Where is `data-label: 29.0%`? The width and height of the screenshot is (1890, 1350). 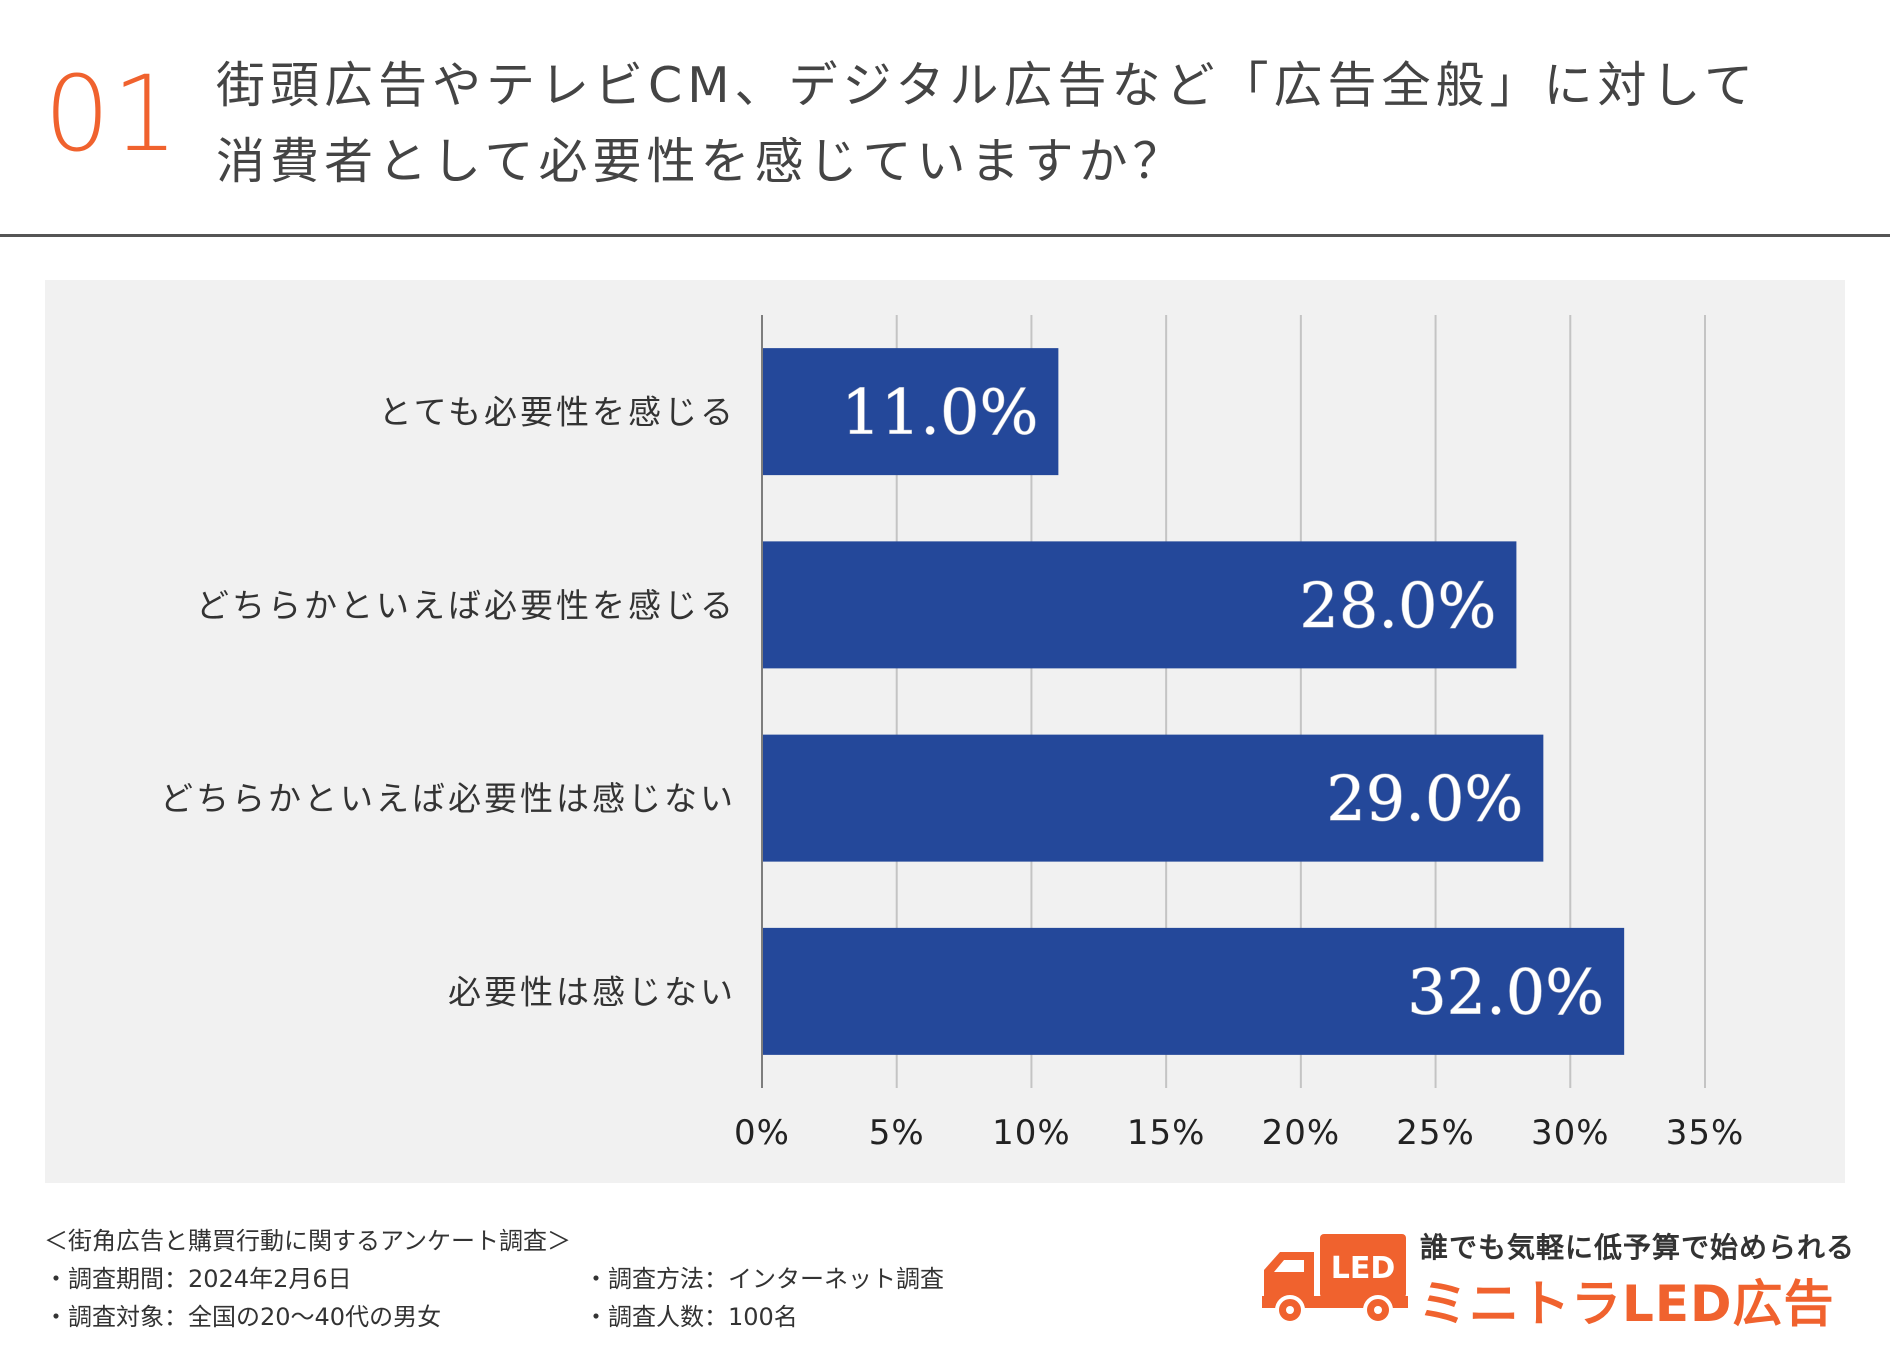 data-label: 29.0% is located at coordinates (1424, 798).